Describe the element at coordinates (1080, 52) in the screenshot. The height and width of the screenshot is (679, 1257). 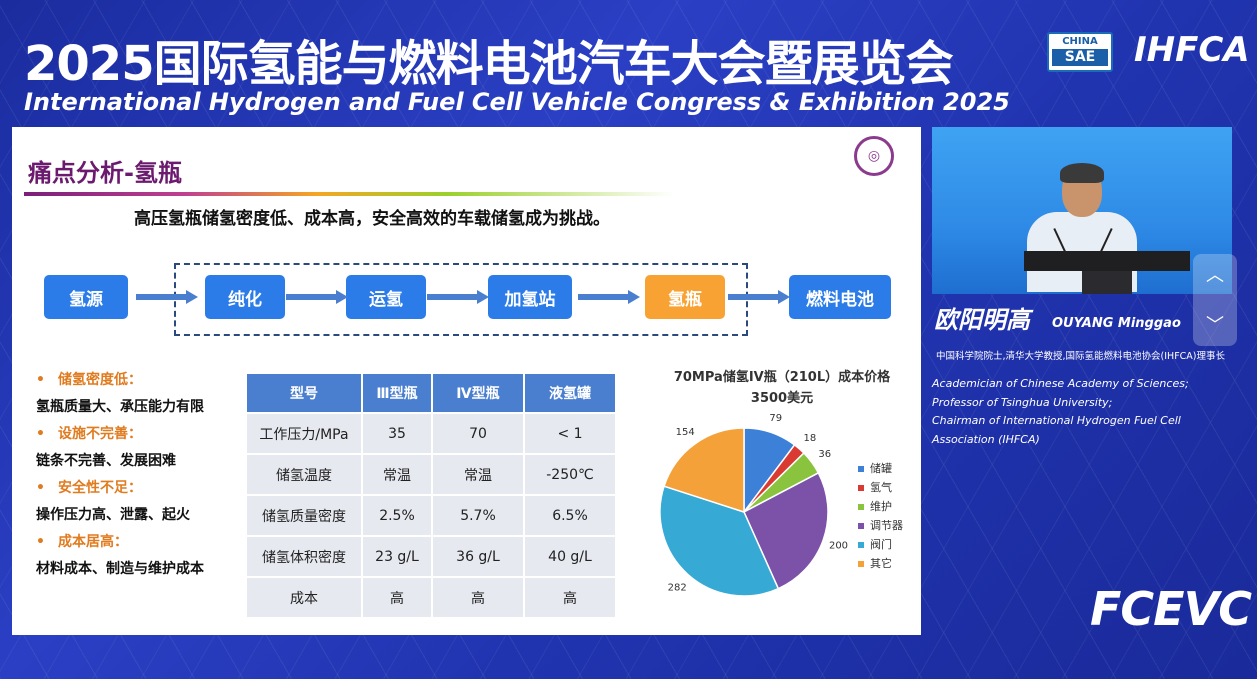
I see `china-sae-logo: CHINA SAE` at that location.